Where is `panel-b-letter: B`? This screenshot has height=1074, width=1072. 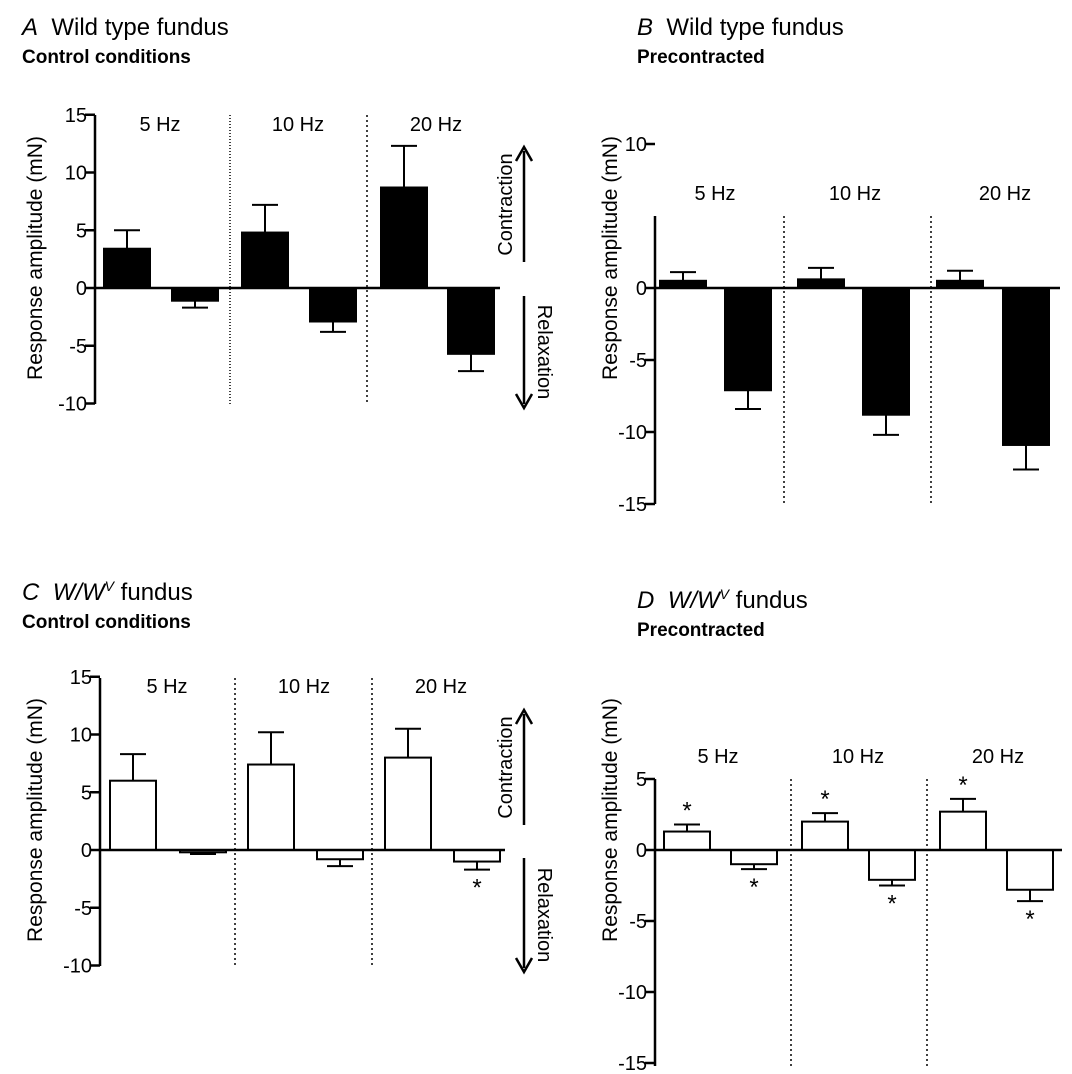 panel-b-letter: B is located at coordinates (645, 27).